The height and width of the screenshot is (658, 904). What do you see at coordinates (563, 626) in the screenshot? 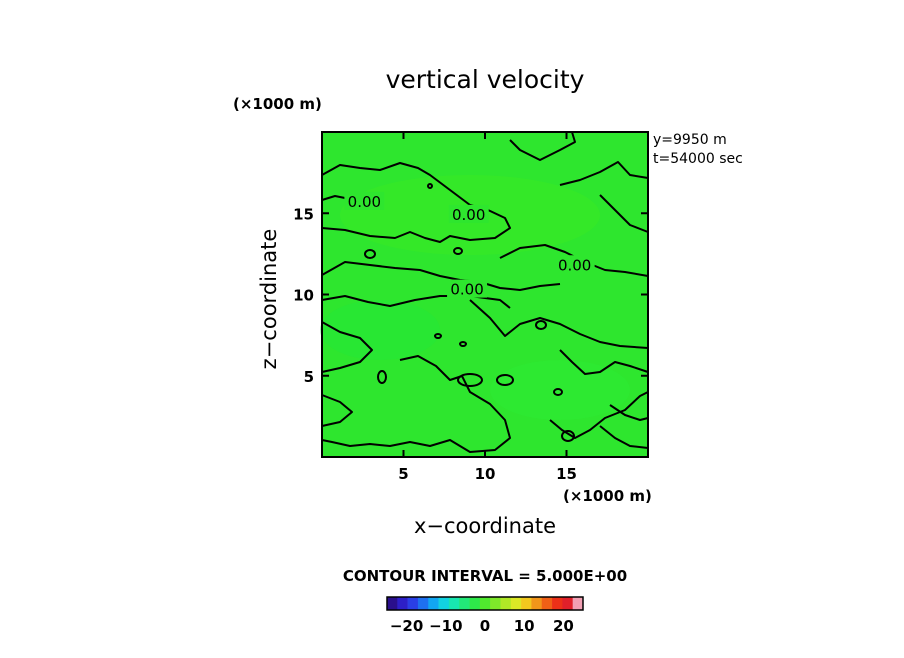
I see `colorbar-tick-label: 20` at bounding box center [563, 626].